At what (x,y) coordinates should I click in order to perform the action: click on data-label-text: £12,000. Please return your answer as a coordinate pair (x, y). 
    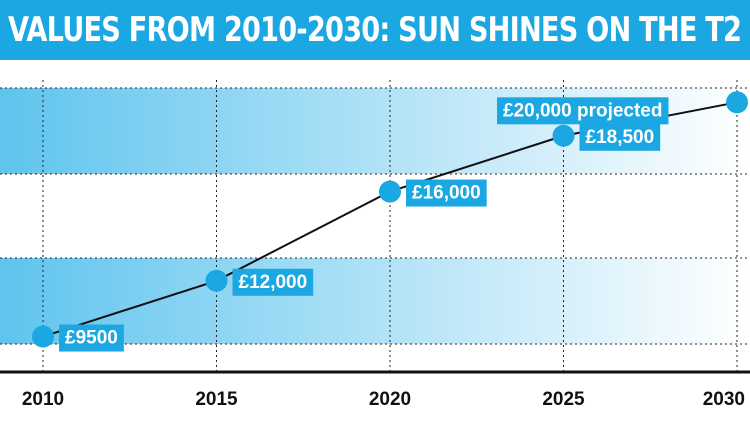
    Looking at the image, I should click on (273, 282).